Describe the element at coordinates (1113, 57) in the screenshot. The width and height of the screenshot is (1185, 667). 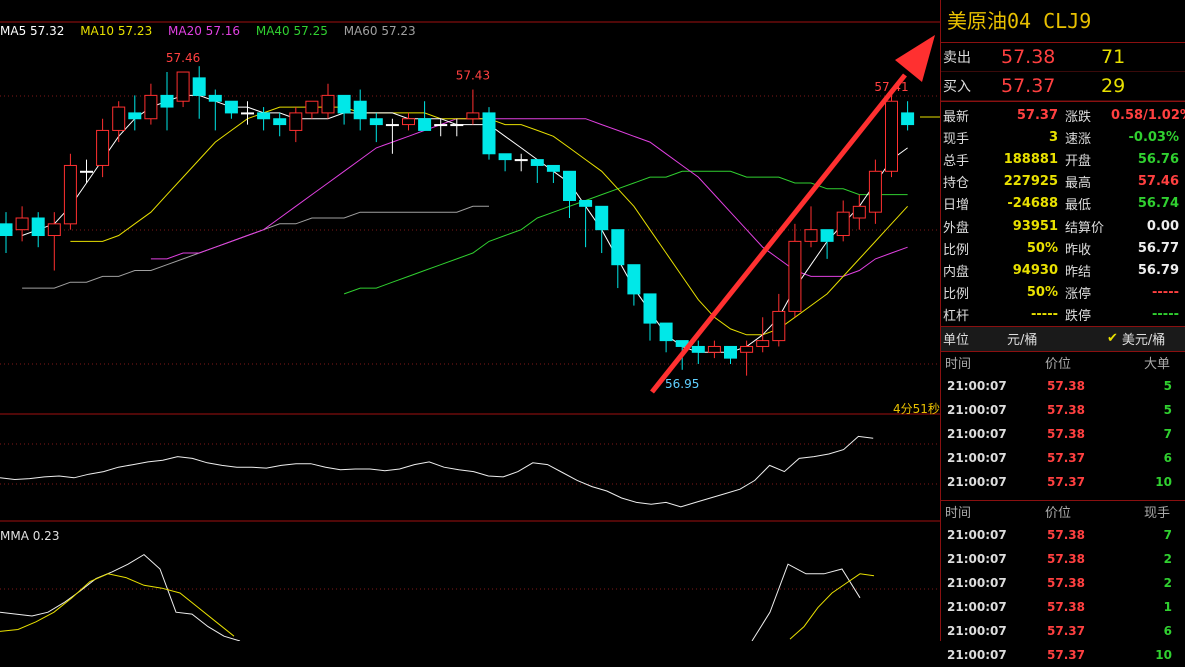
I see `ask-volume: 71` at that location.